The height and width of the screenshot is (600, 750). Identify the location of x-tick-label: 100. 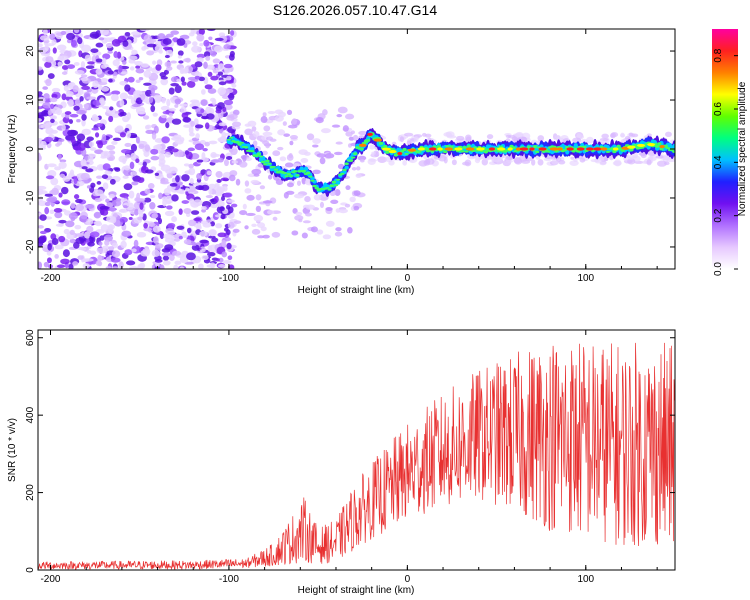
(585, 278).